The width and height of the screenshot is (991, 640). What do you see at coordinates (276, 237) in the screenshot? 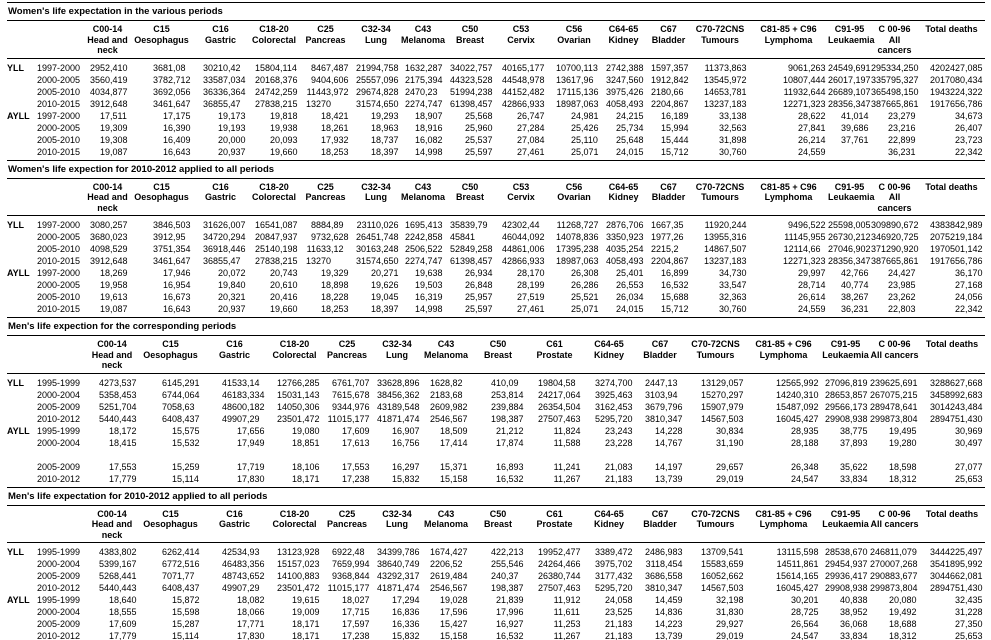
I see `value-cell: 20847,937` at bounding box center [276, 237].